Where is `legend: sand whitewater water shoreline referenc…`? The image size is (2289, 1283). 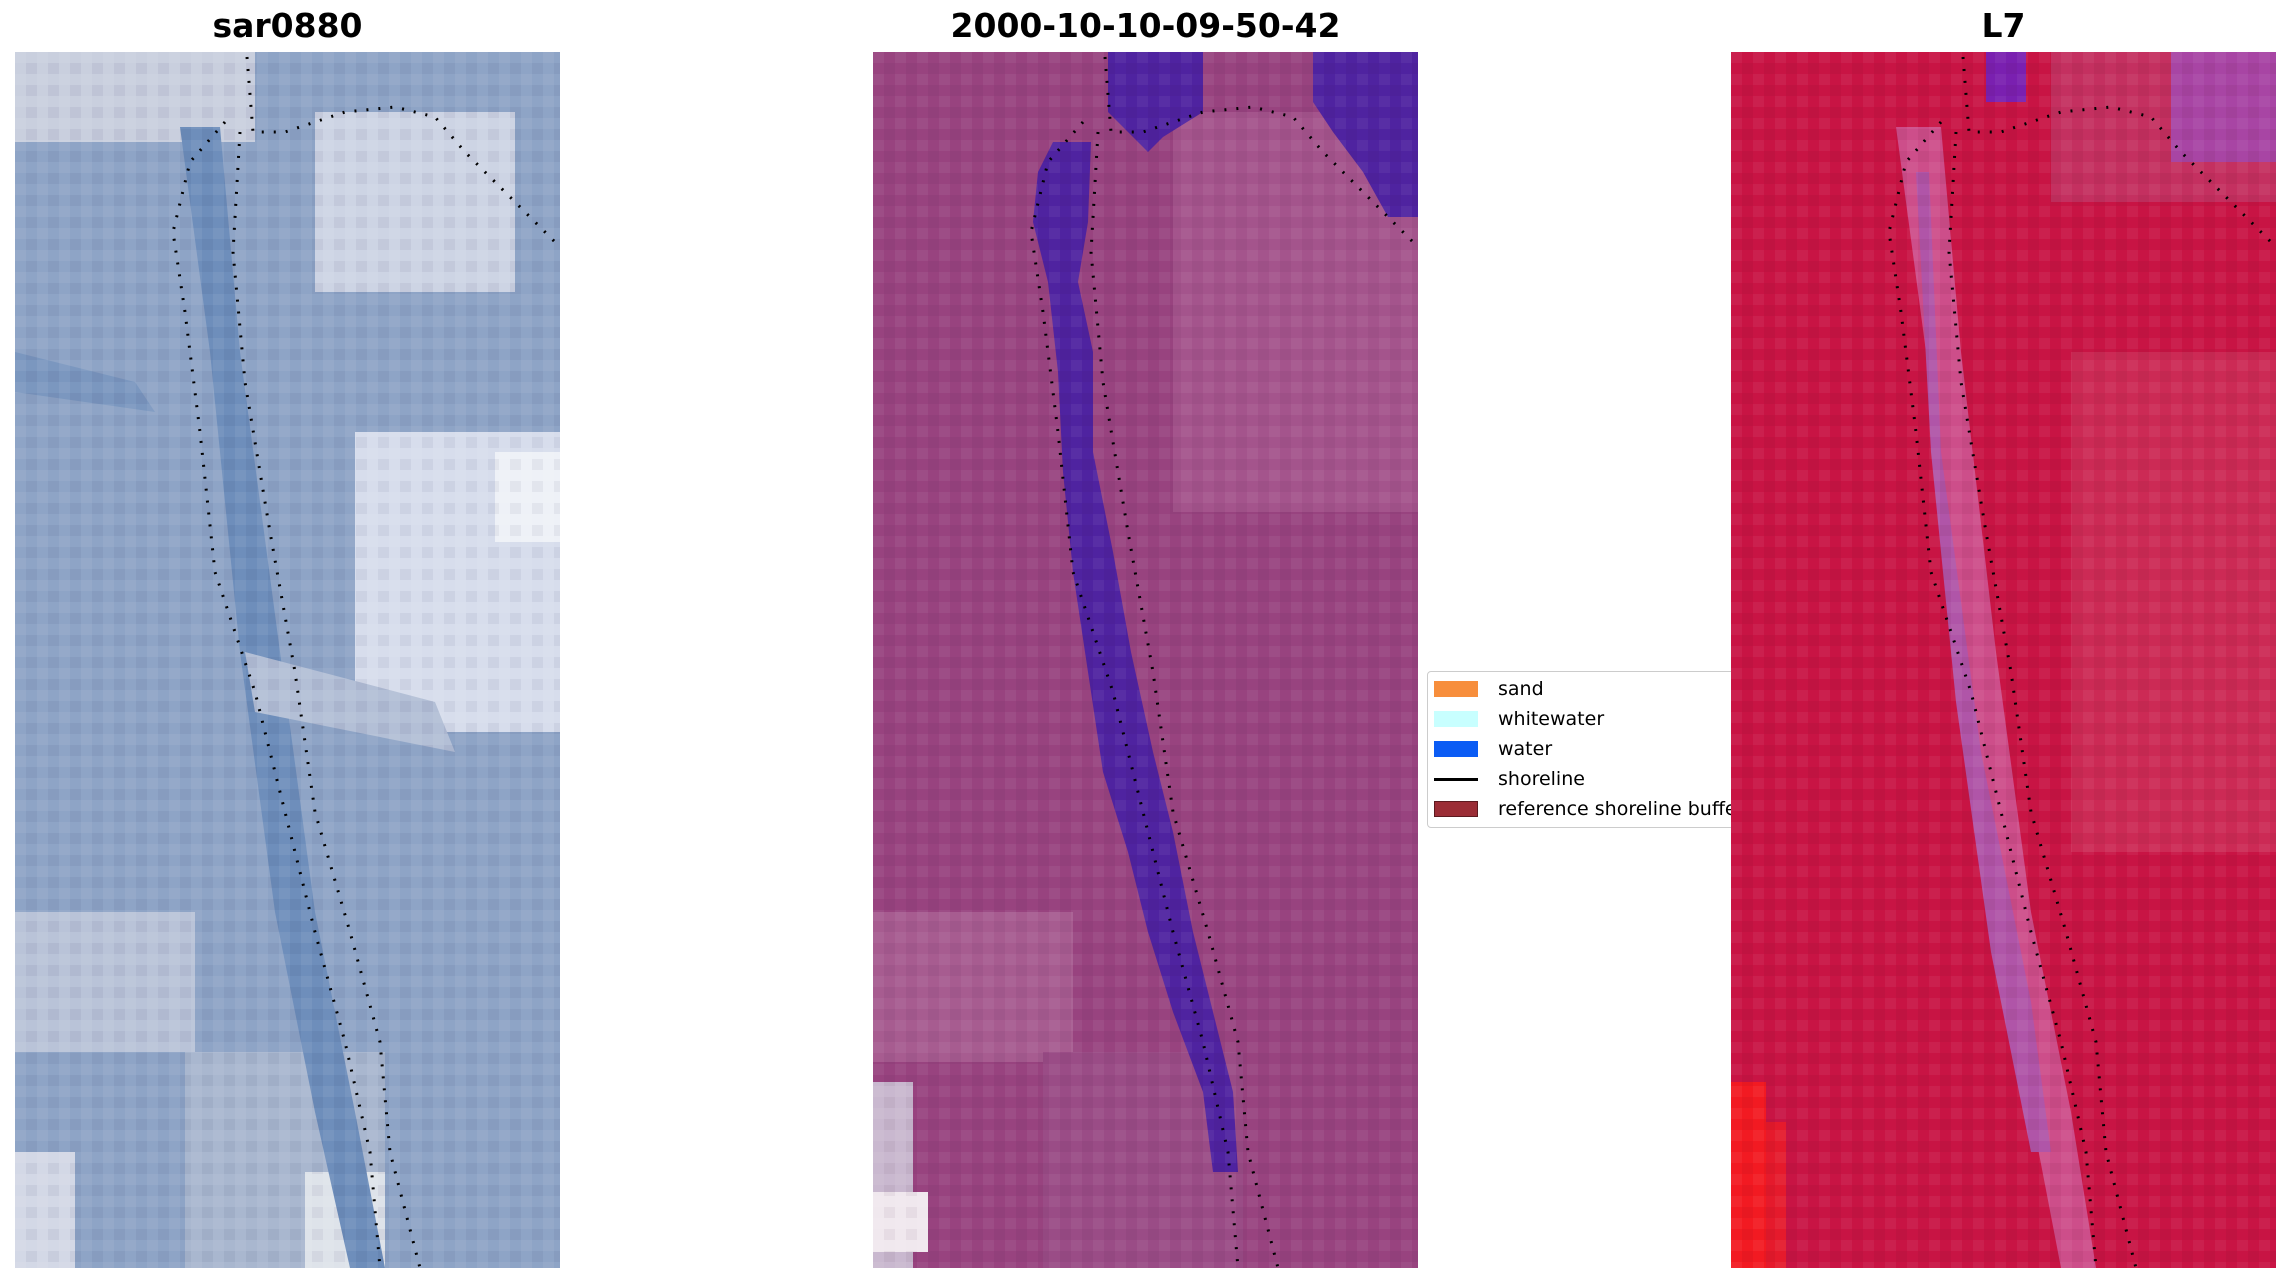
legend: sand whitewater water shoreline referenc… is located at coordinates (1587, 749).